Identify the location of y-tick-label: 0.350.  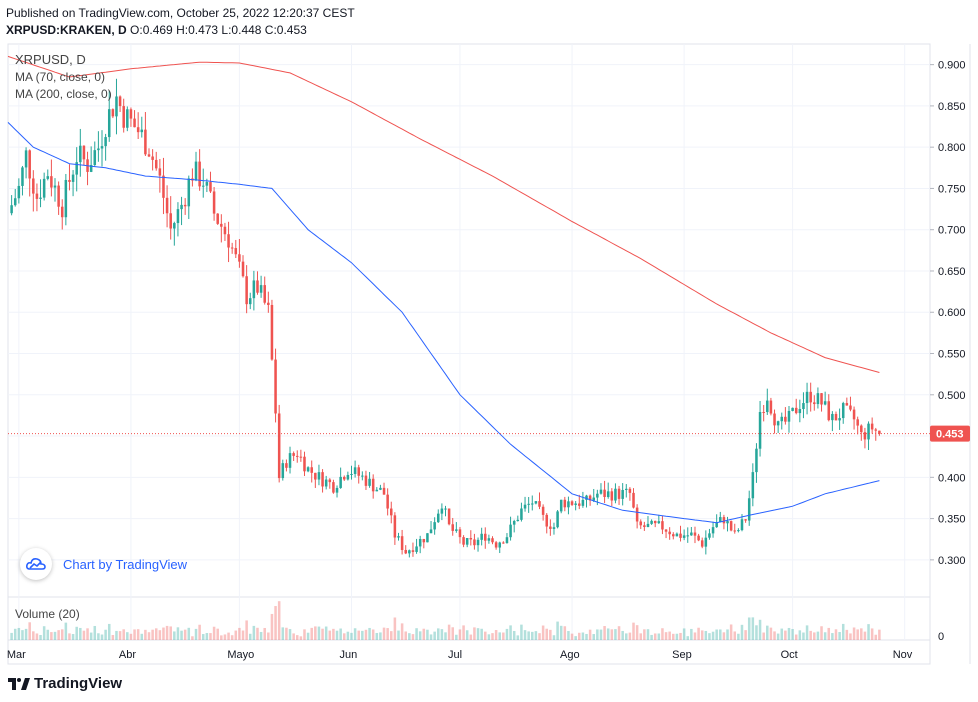
(952, 520).